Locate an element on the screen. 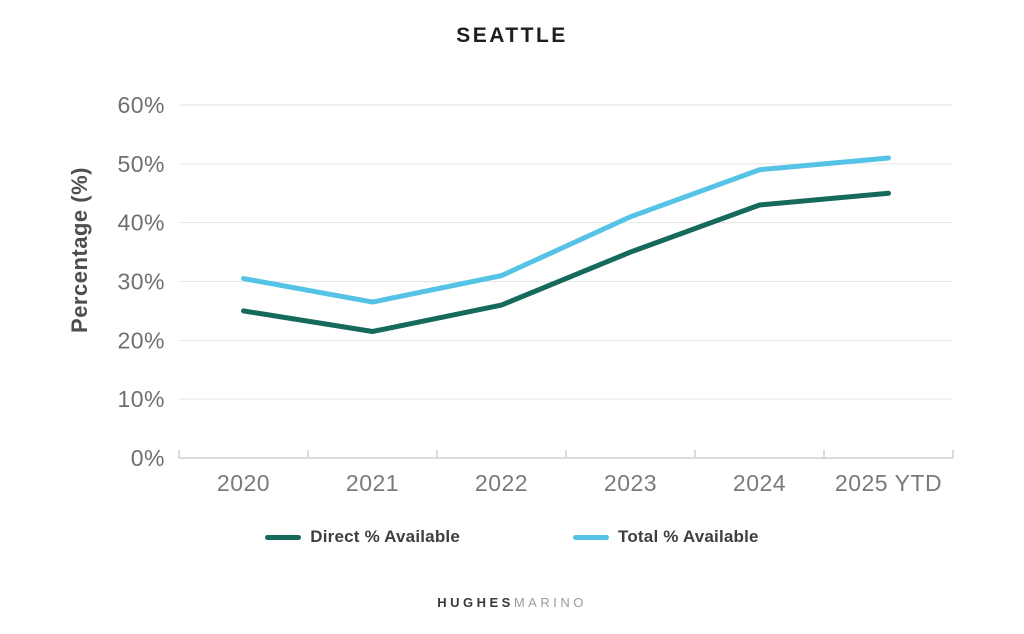  legend-item-total-available: Total % Available is located at coordinates (666, 537).